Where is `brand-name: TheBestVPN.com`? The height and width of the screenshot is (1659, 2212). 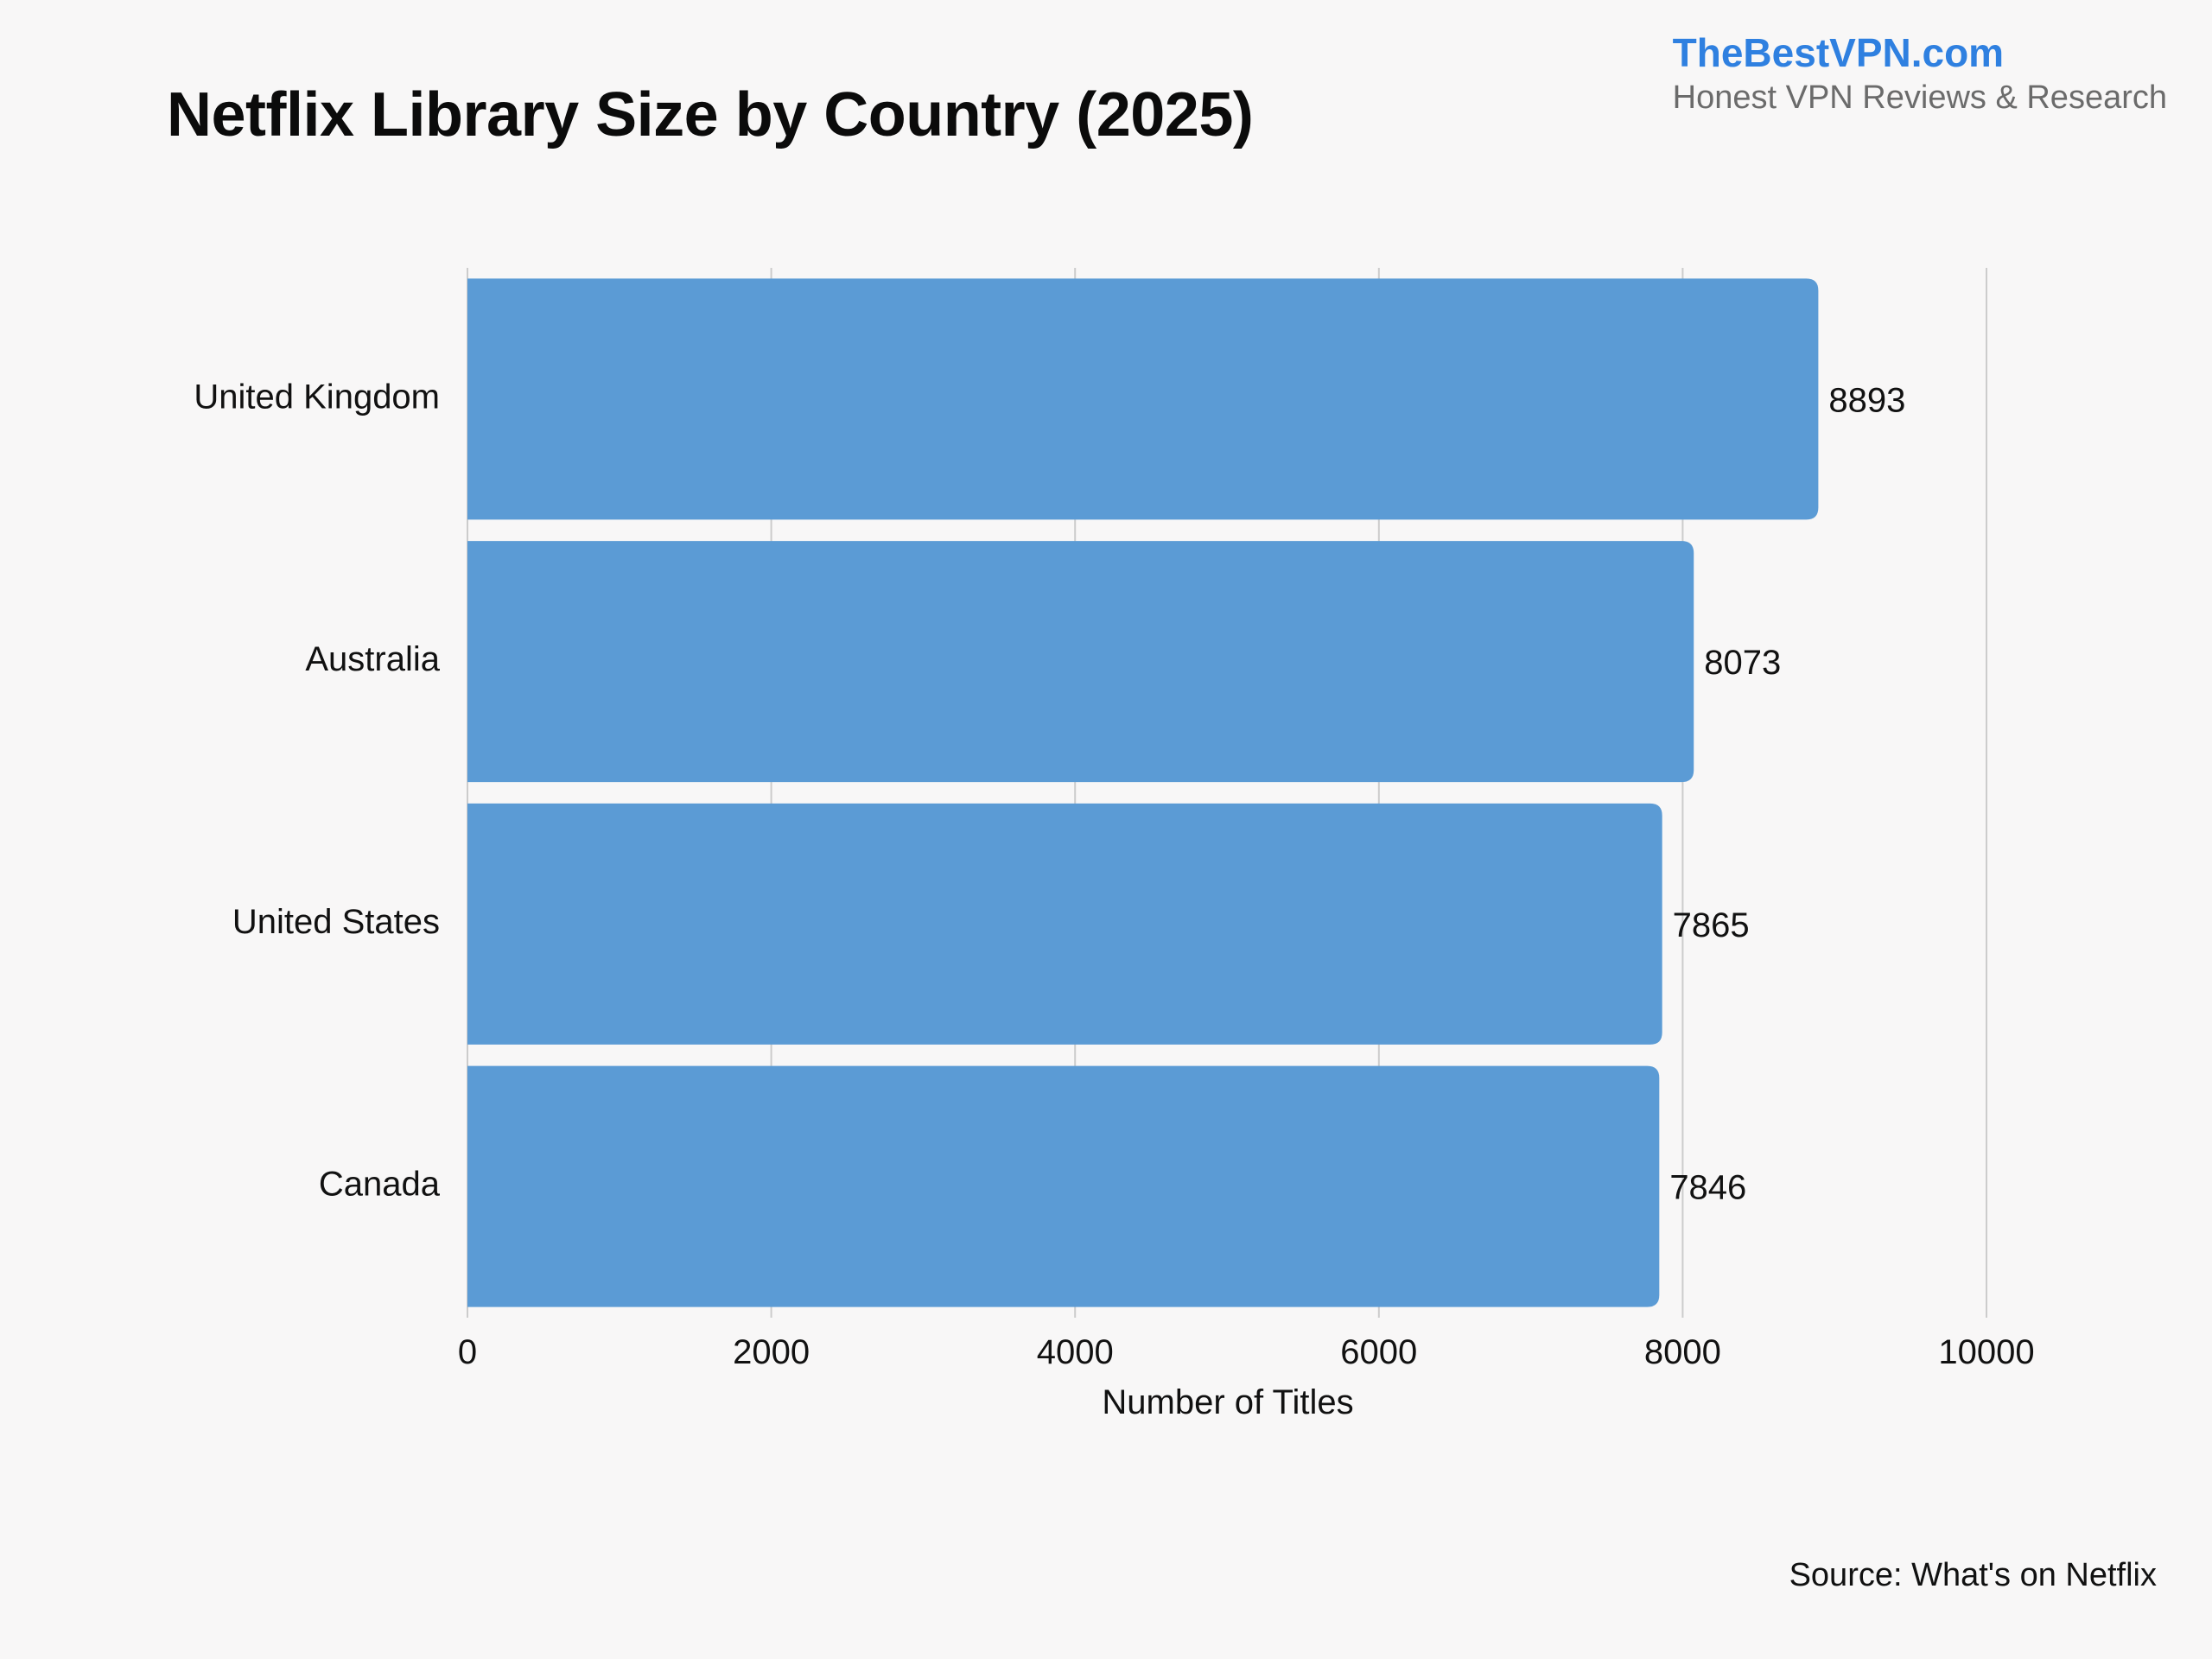 brand-name: TheBestVPN.com is located at coordinates (1838, 52).